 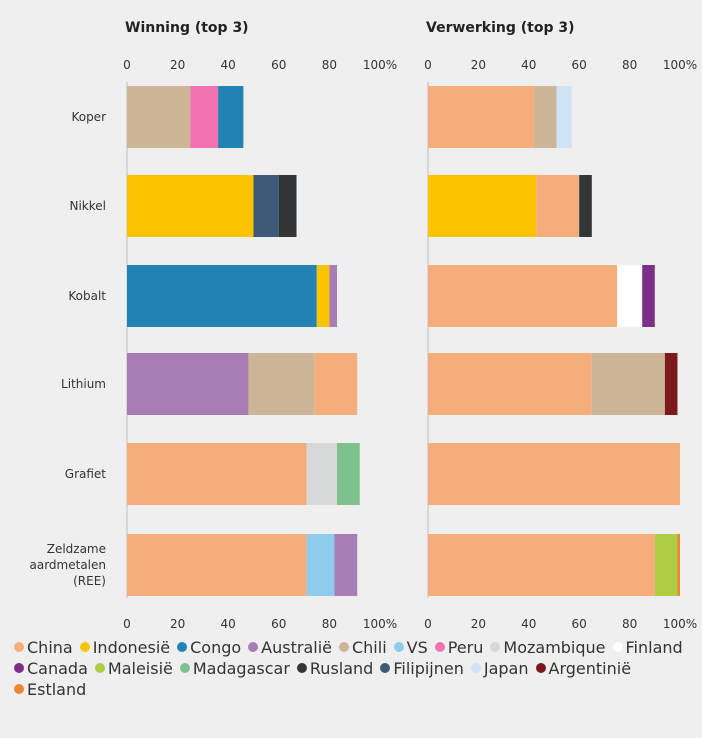 I want to click on verwerking-tick-bottom: 40, so click(x=528, y=624).